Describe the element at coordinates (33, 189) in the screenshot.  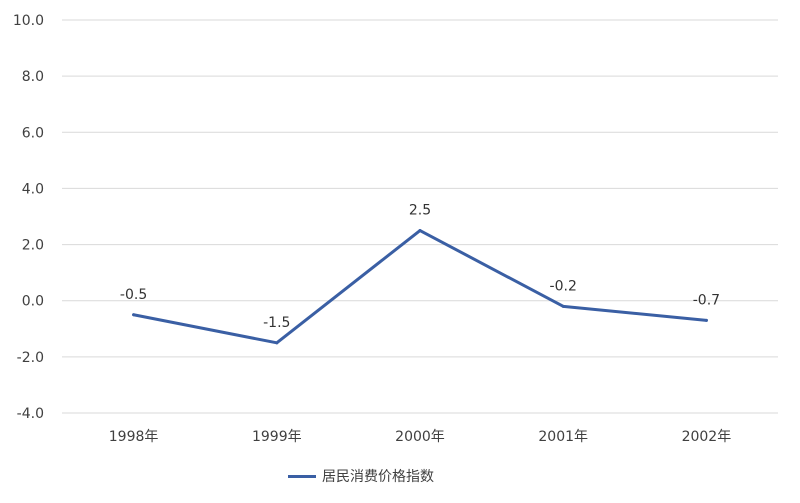
I see `y-tick-label: 4.0` at that location.